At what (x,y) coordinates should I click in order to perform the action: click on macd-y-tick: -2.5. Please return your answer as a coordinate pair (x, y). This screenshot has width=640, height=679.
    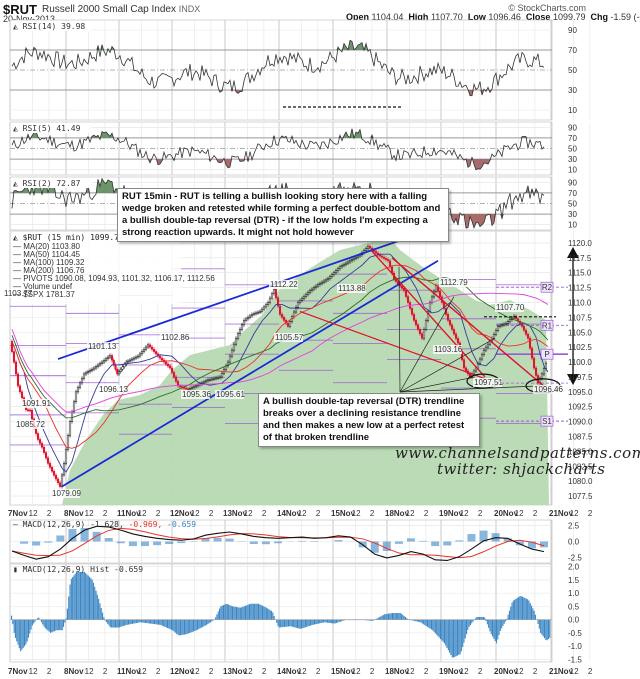
    Looking at the image, I should click on (575, 557).